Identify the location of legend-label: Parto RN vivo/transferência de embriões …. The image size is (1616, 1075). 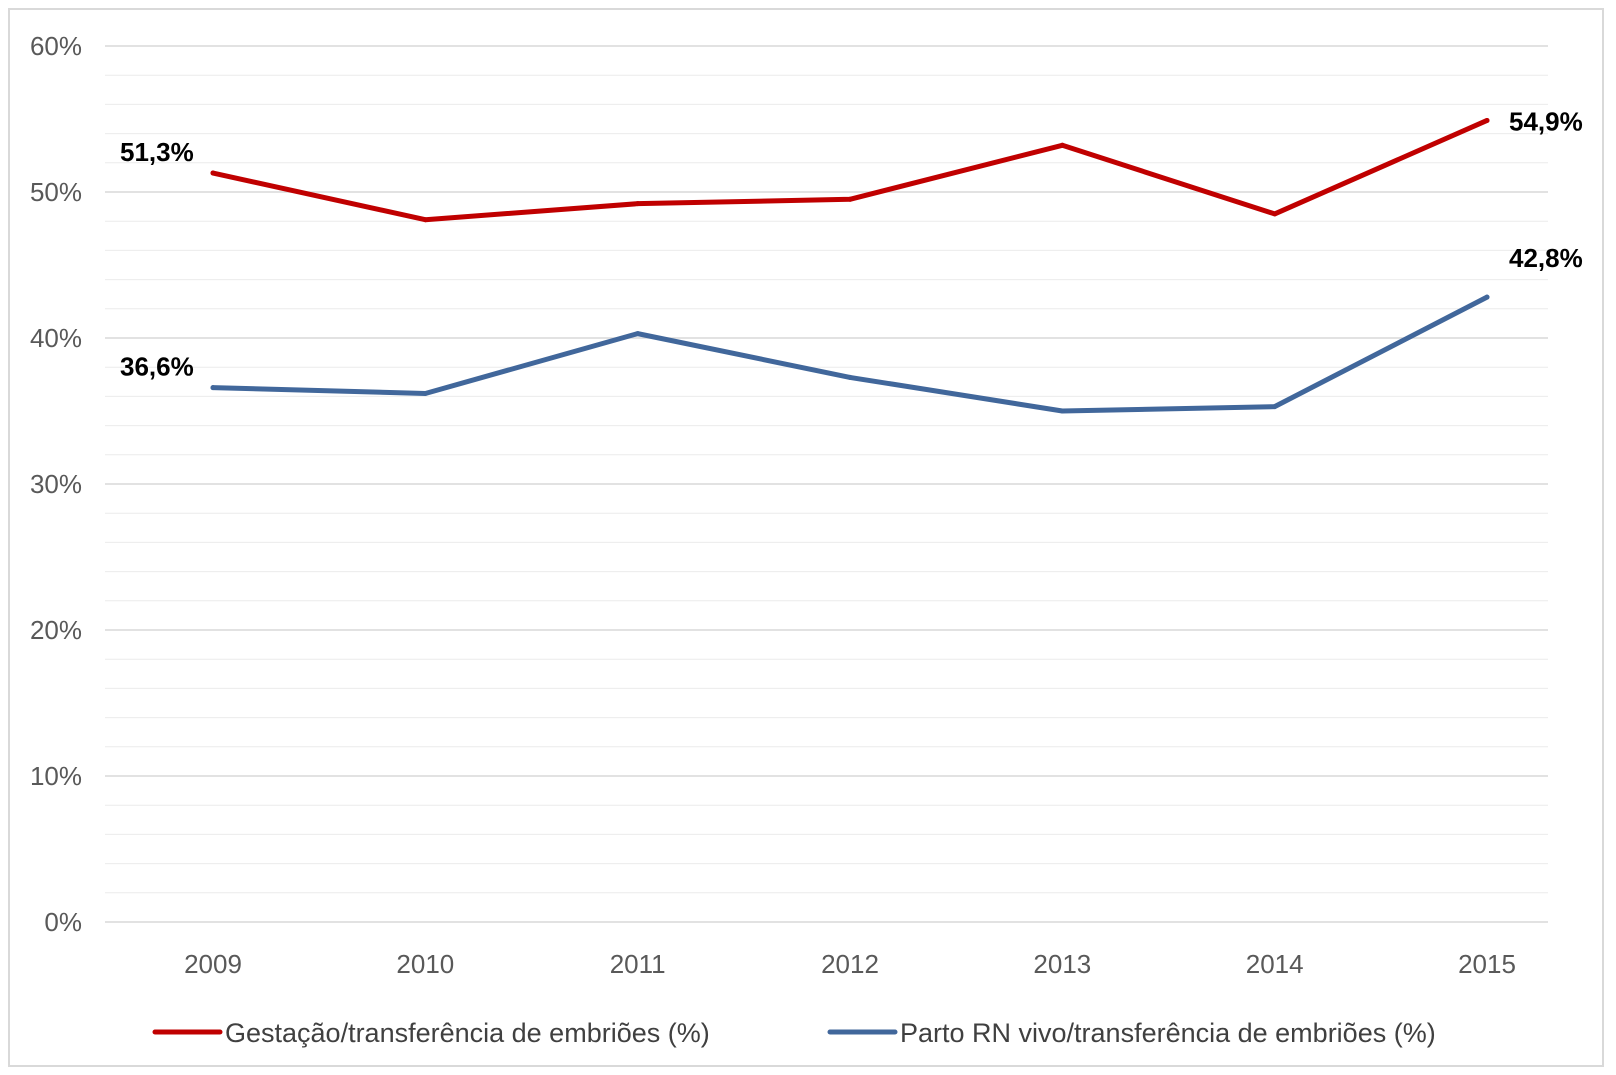
(1168, 1033).